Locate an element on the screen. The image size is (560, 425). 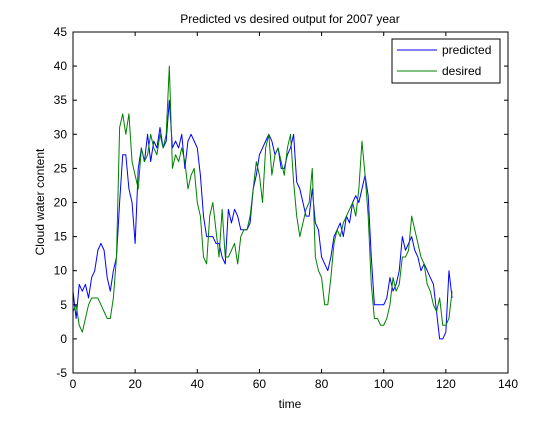
y-tick-label: 0 is located at coordinates (63, 339).